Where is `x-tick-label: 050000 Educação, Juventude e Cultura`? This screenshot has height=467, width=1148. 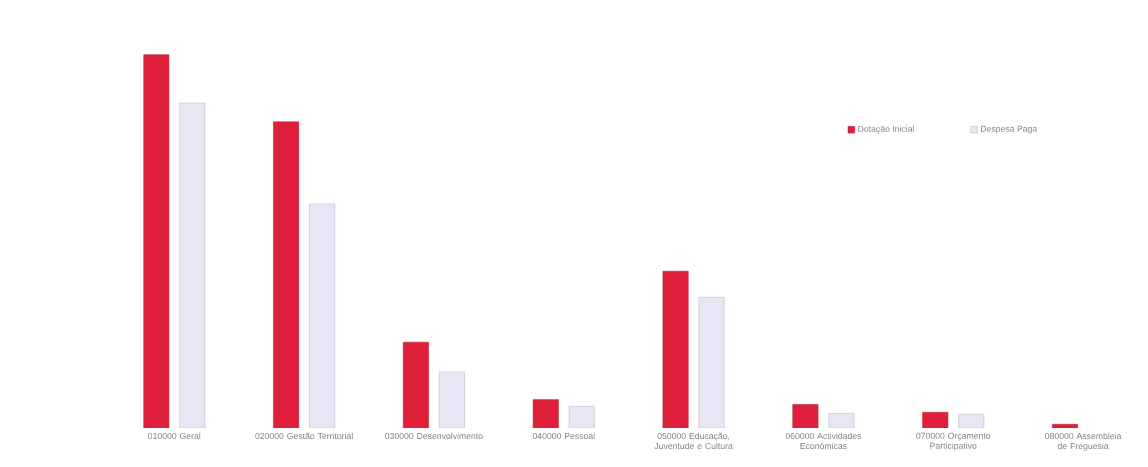
x-tick-label: 050000 Educação, Juventude e Cultura is located at coordinates (693, 441).